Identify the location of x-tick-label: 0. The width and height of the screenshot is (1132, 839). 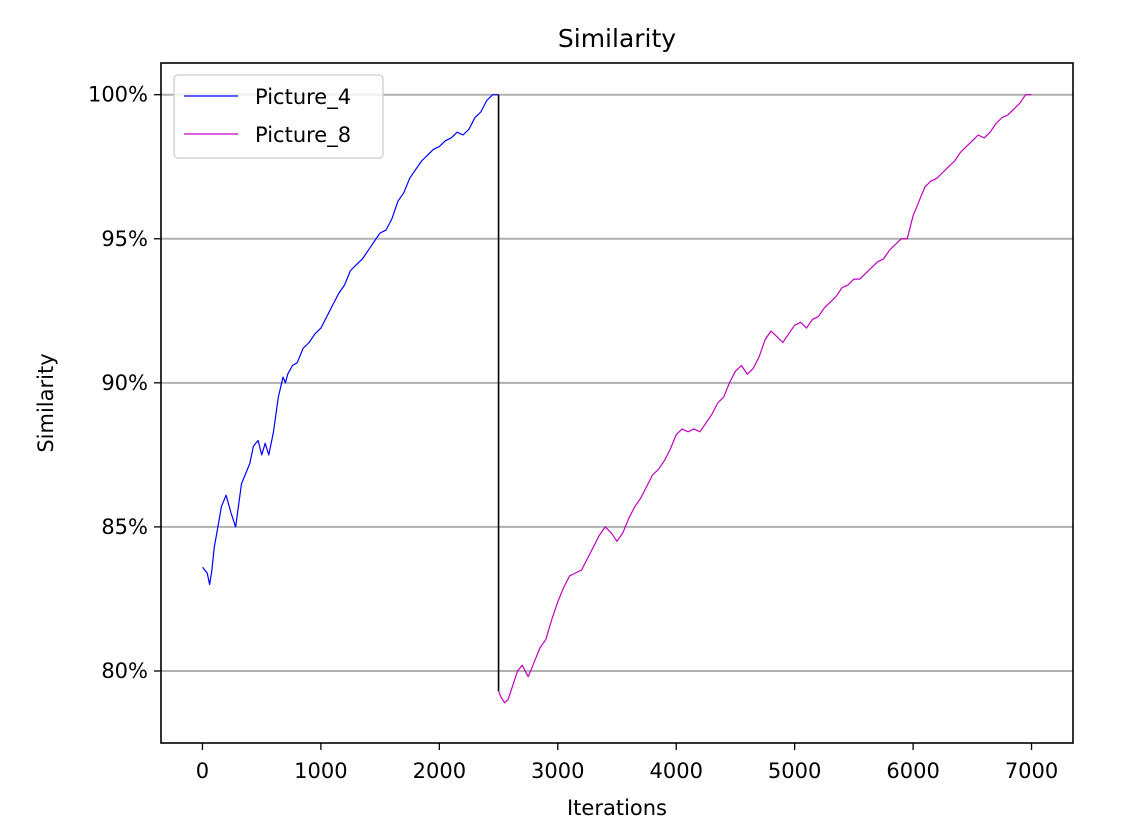
(202, 771).